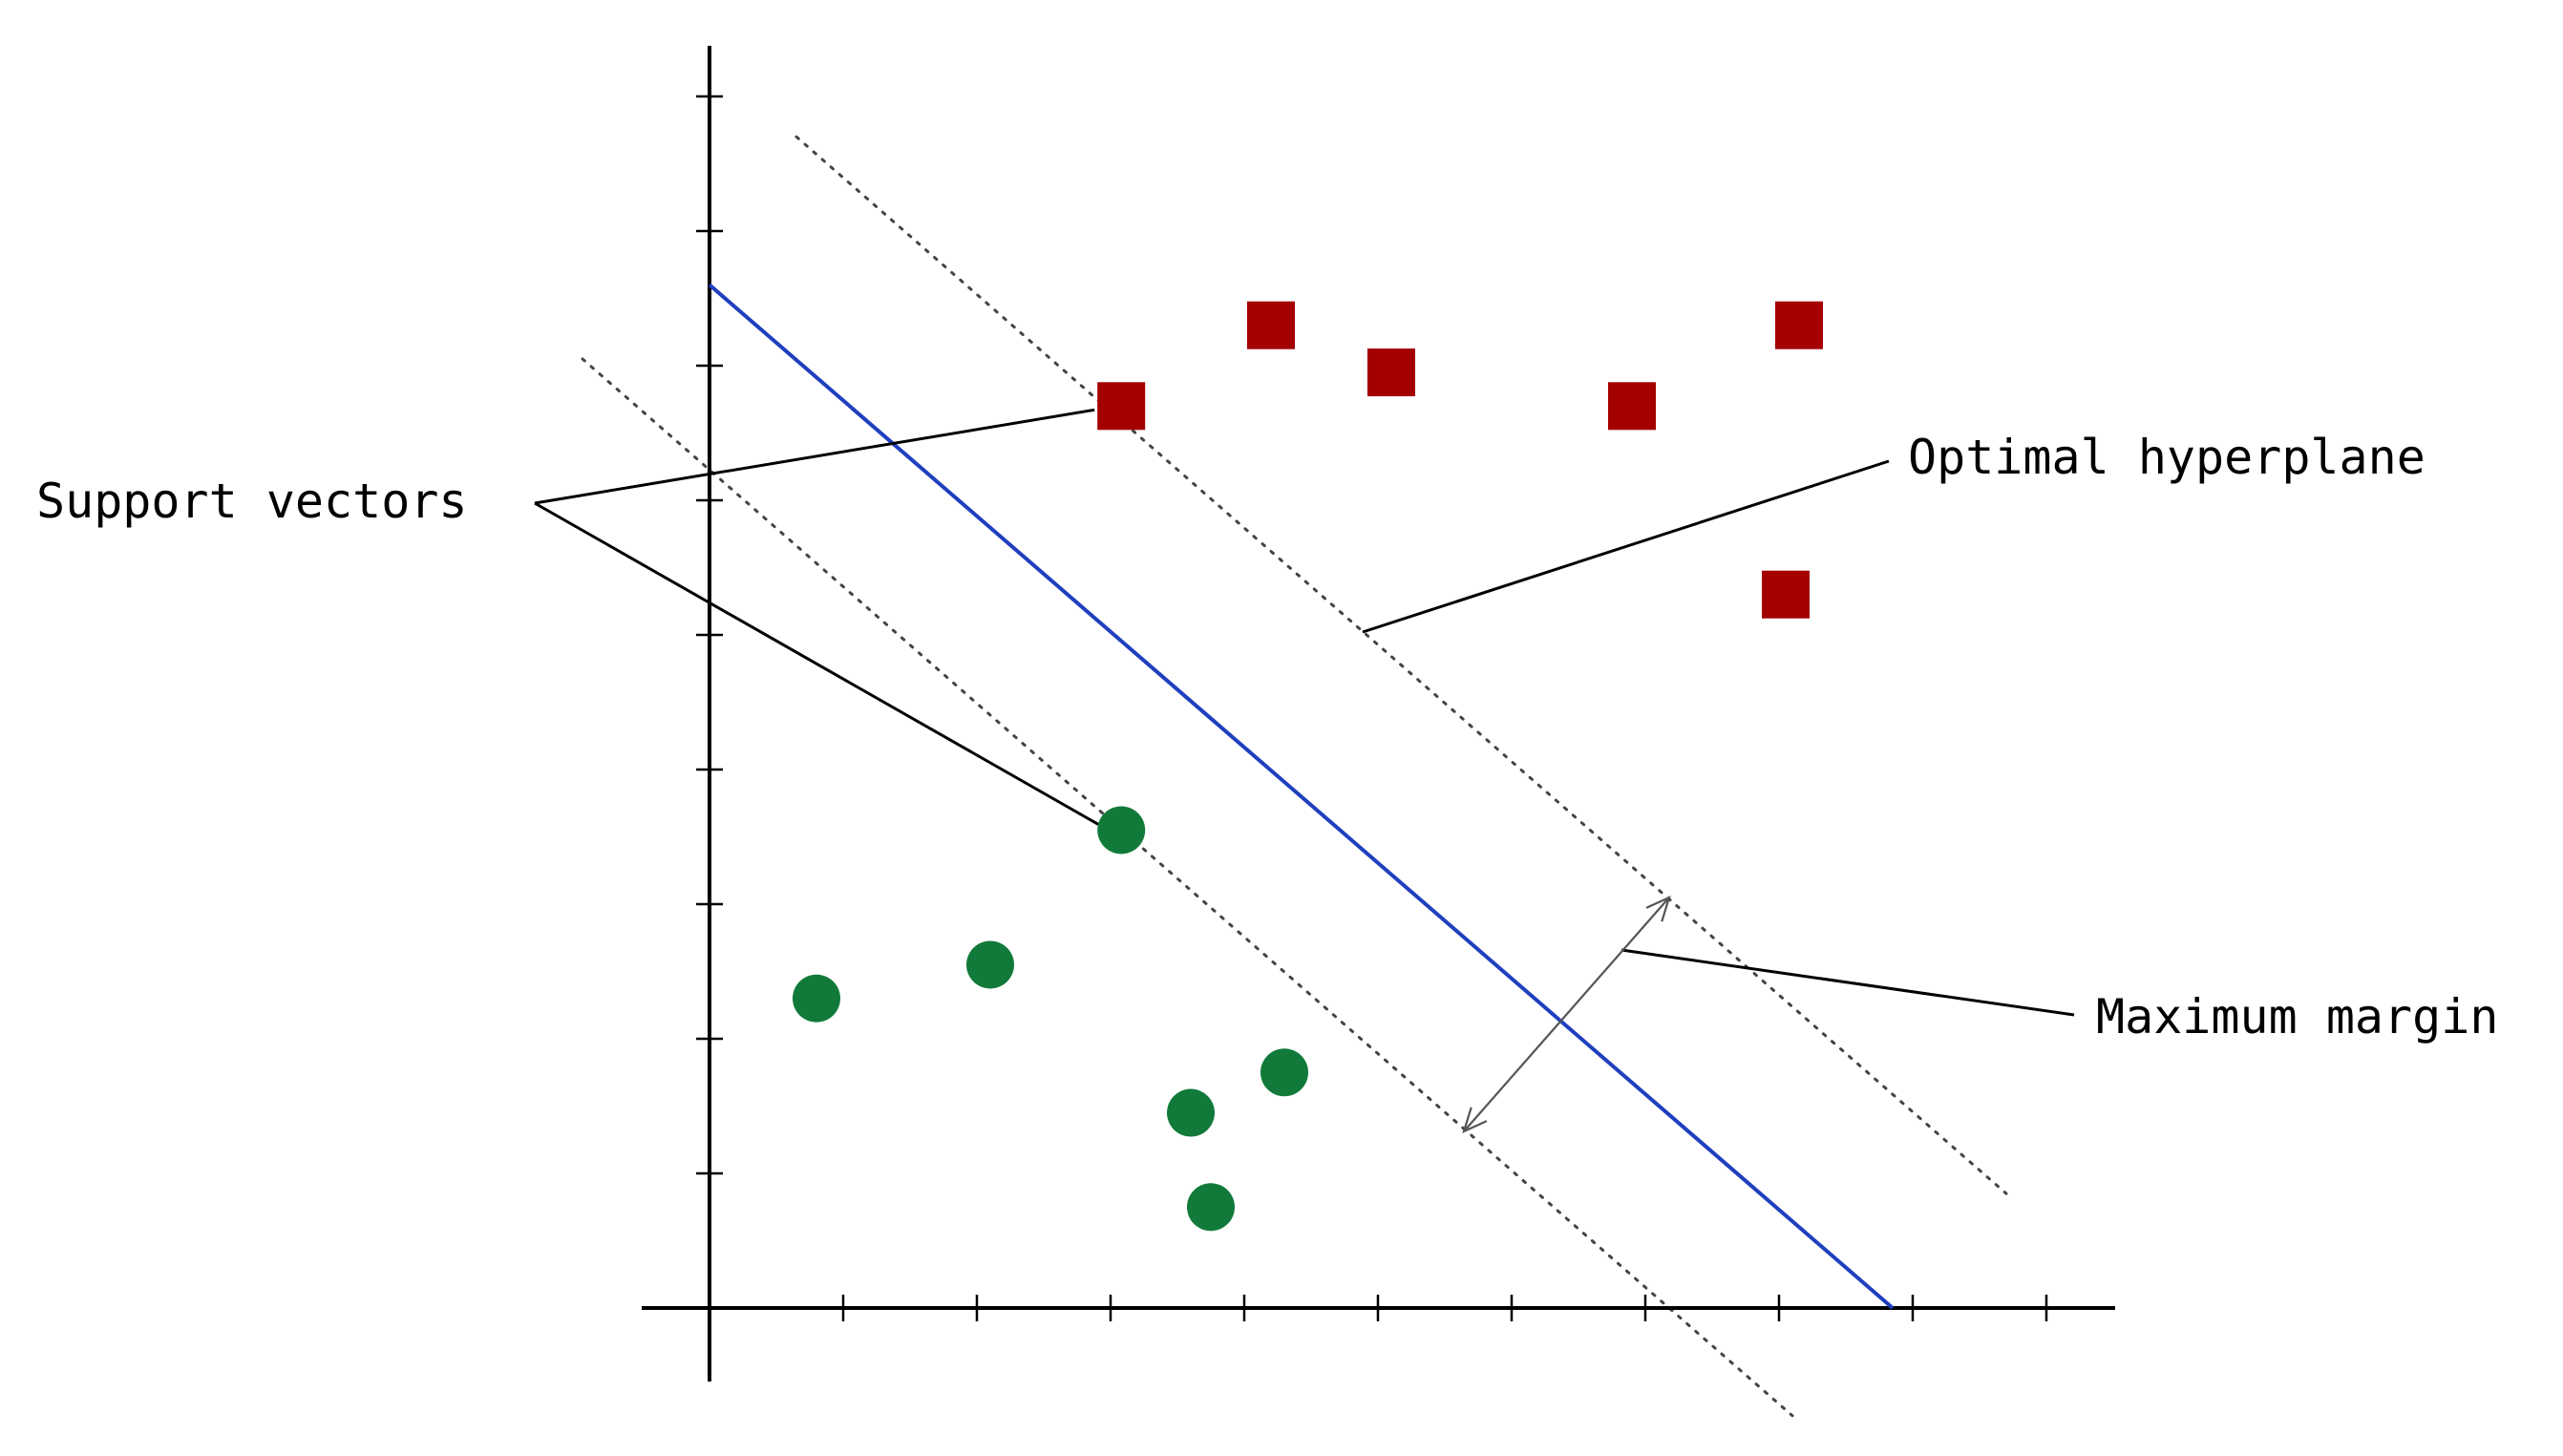  Describe the element at coordinates (1475, 1120) in the screenshot. I see `margin-arrowhead-lower` at that location.